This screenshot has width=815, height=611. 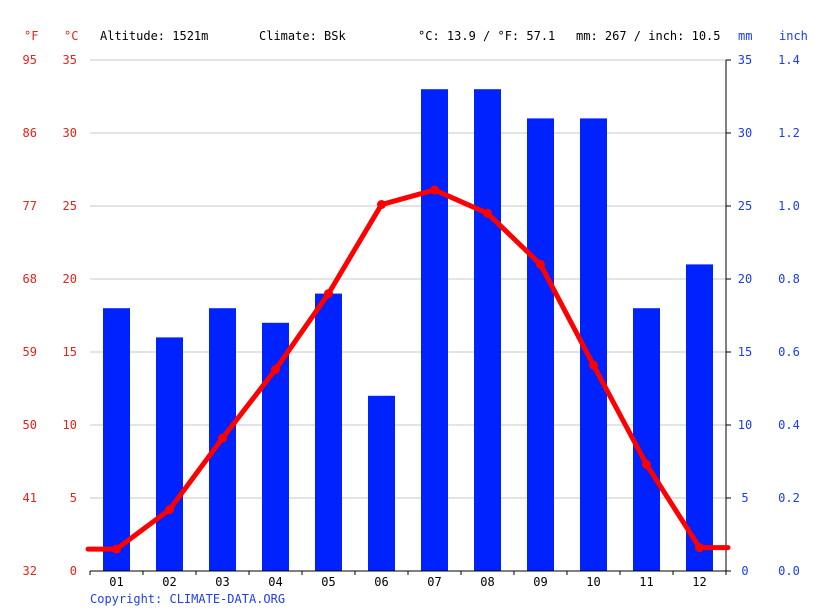 I want to click on fahrenheit-tick-label: 59, so click(x=30, y=352).